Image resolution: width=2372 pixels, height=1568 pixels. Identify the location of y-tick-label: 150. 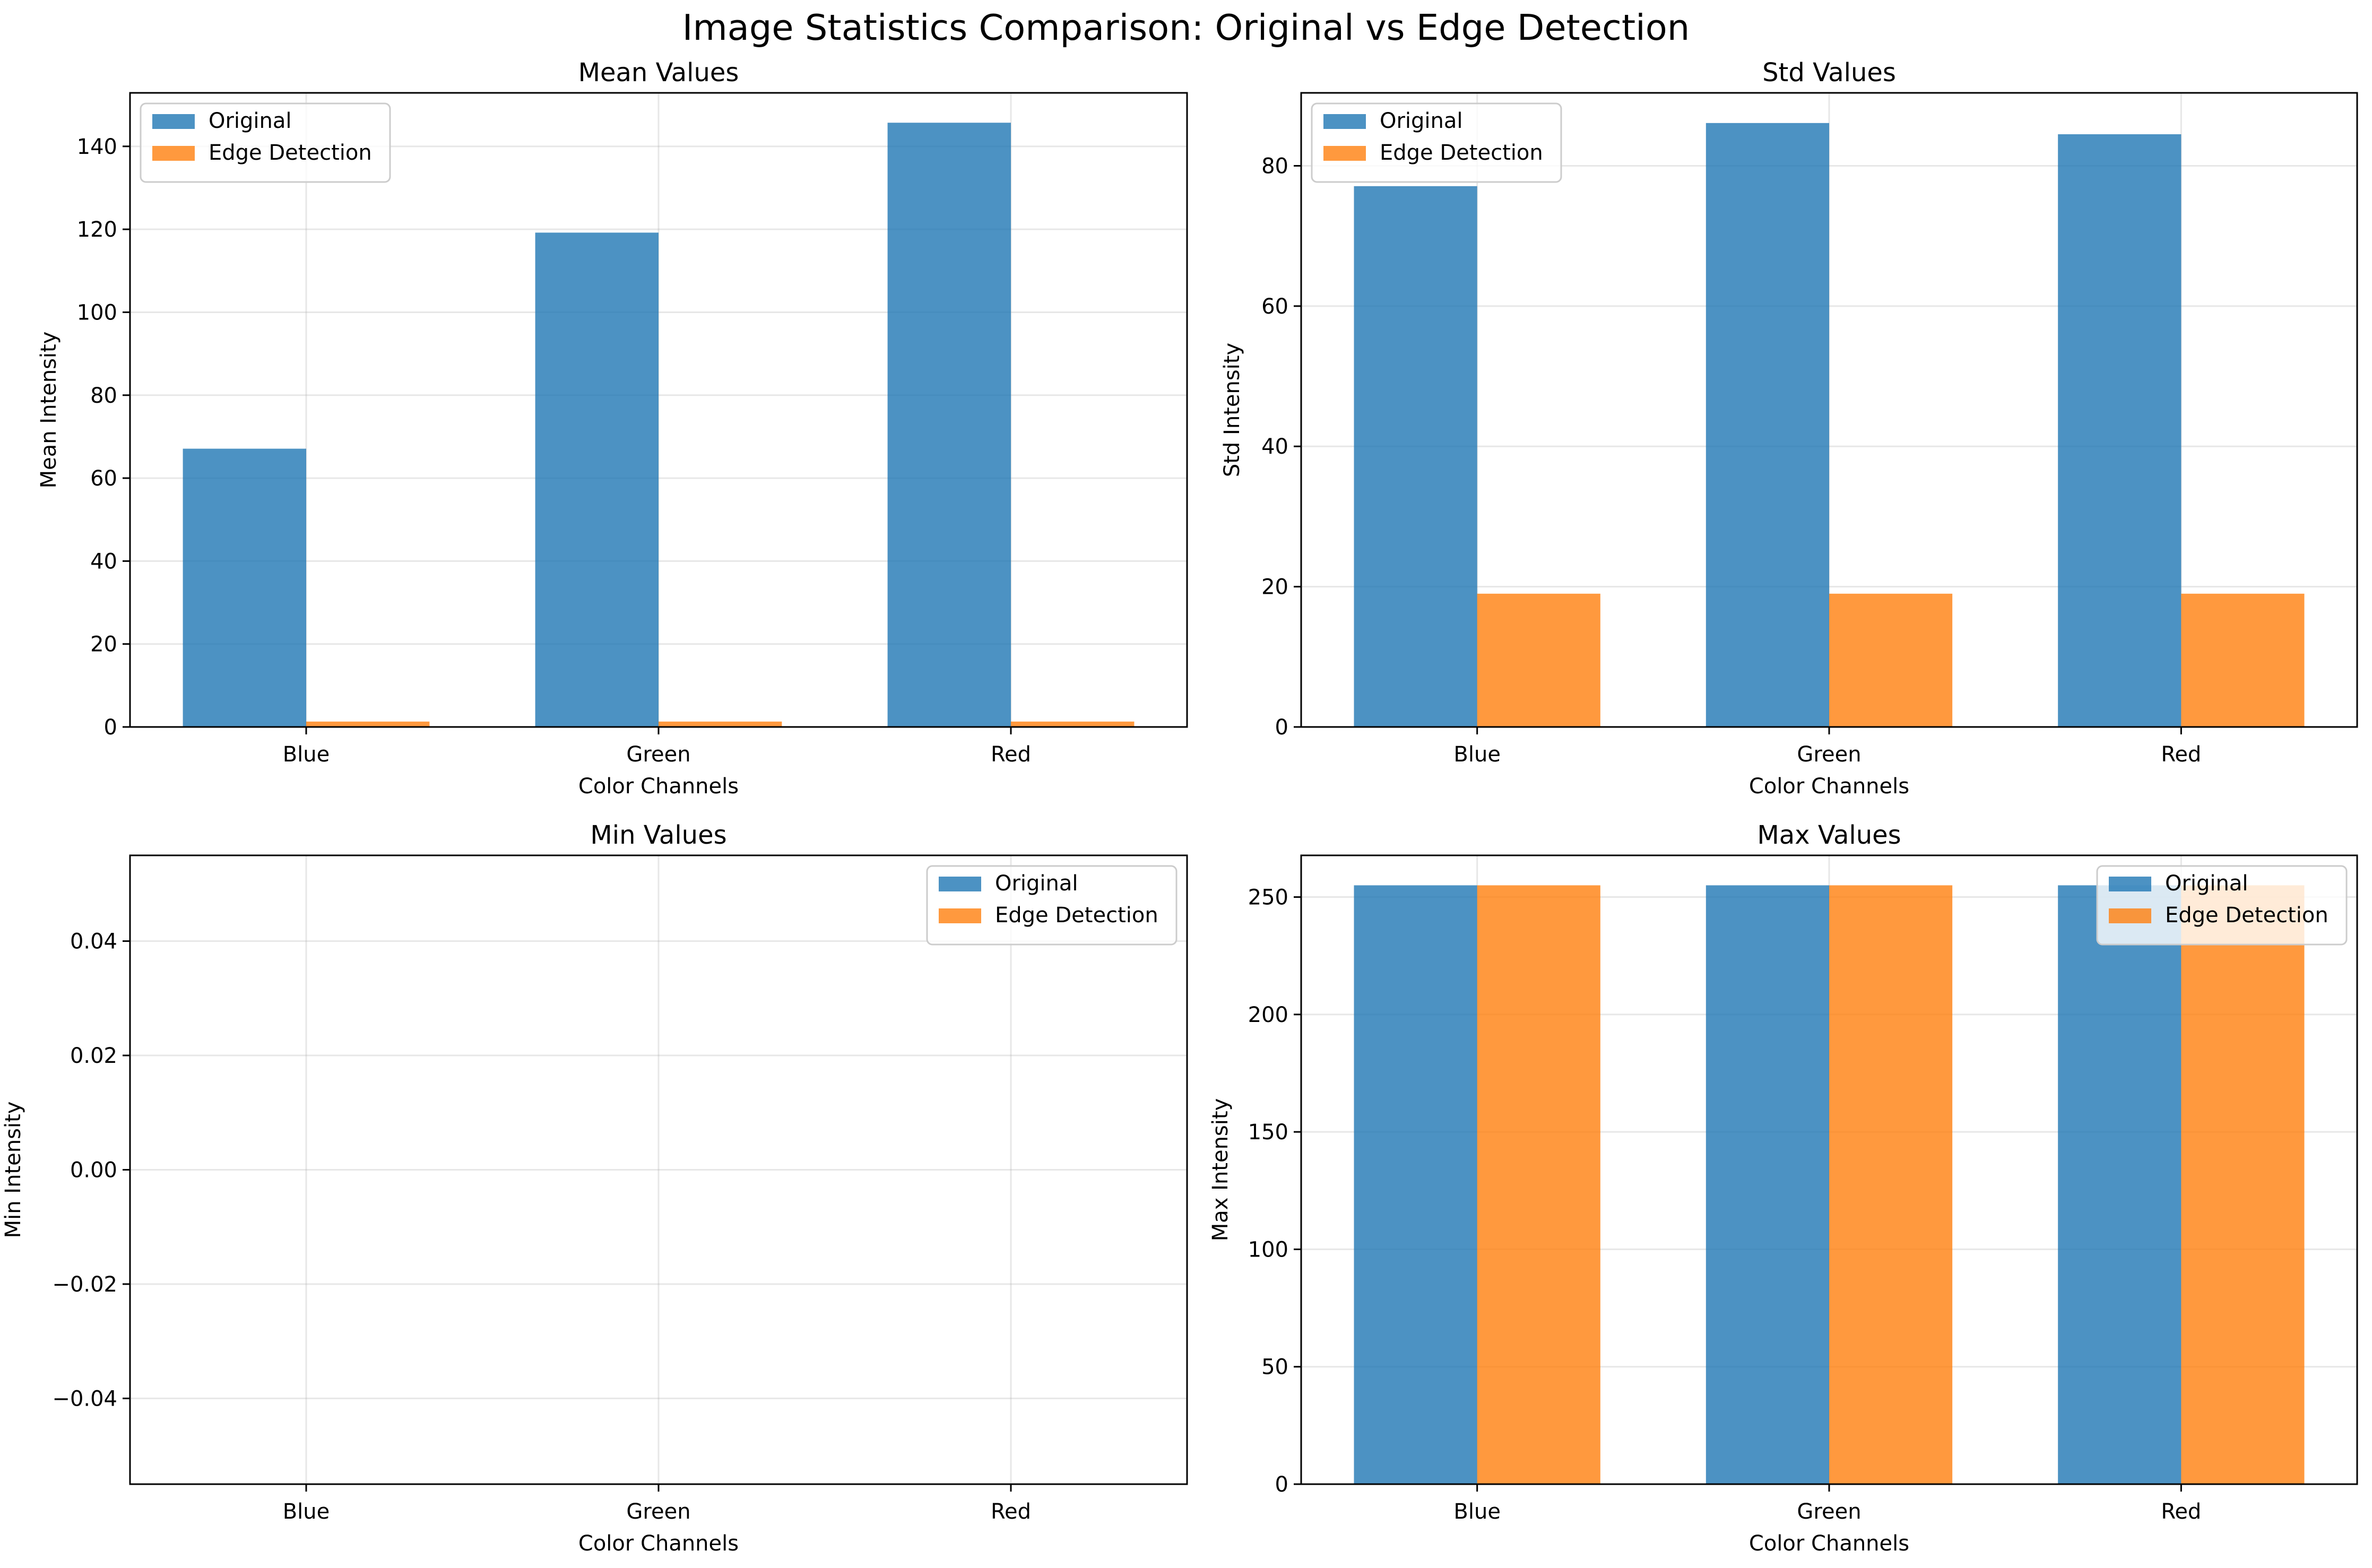
(1268, 1132).